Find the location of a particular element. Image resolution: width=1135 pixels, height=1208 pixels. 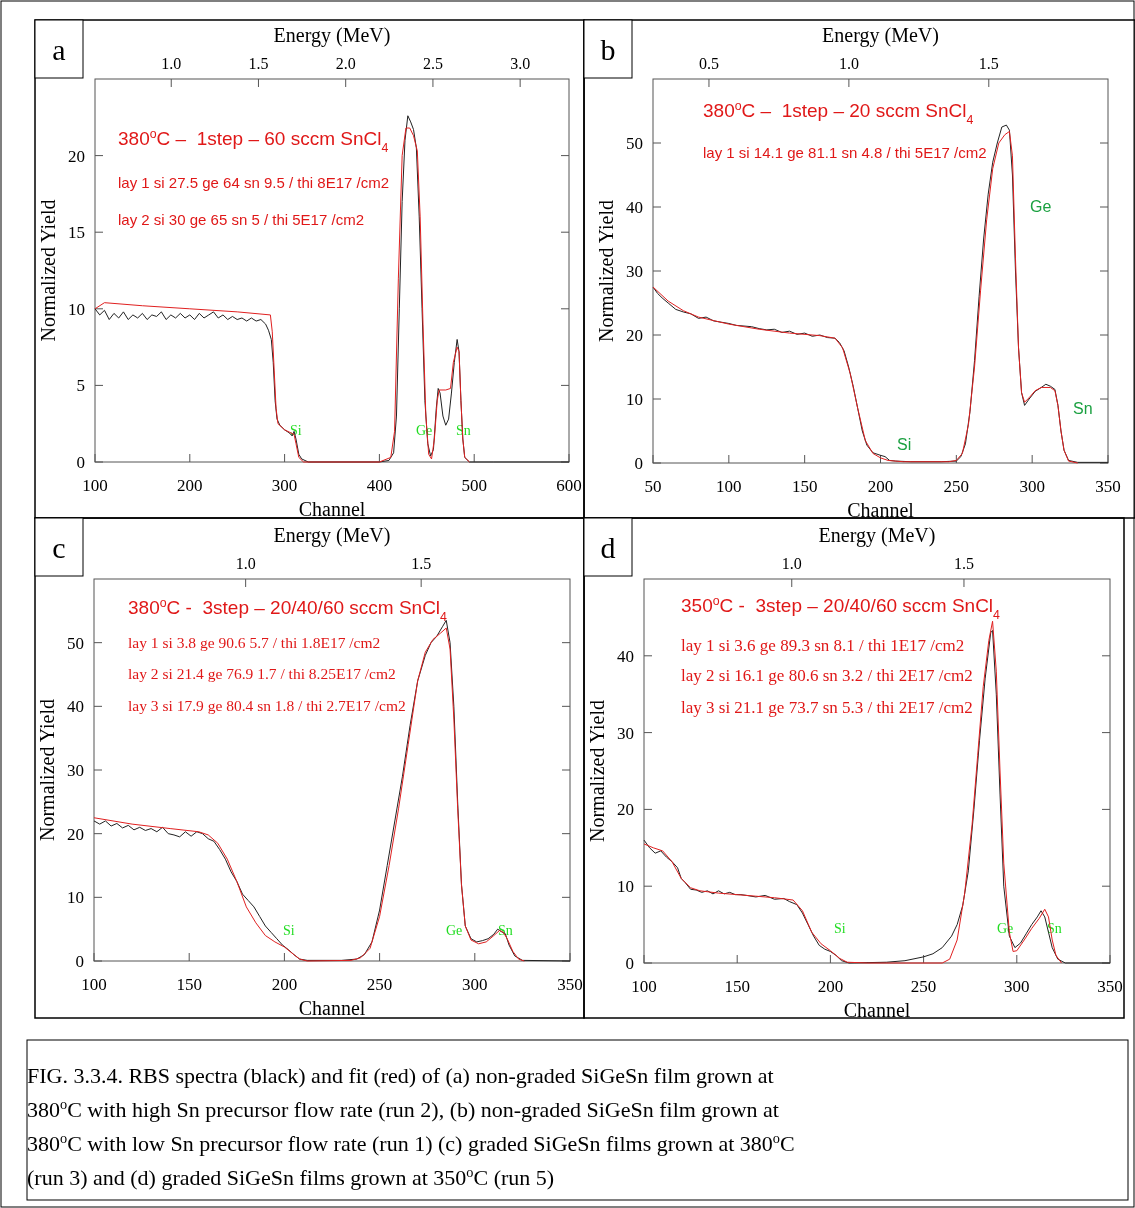

line-series is located at coordinates (282, 295).